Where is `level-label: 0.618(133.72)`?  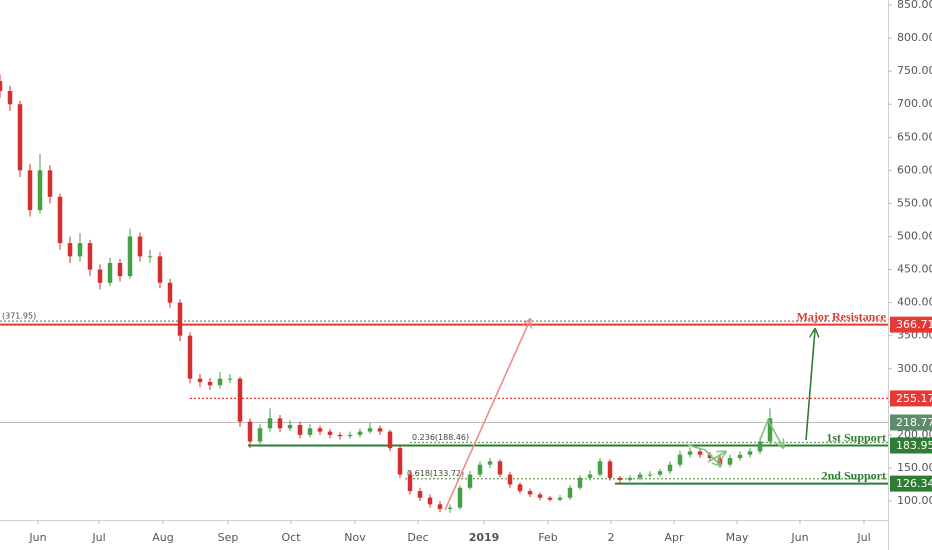 level-label: 0.618(133.72) is located at coordinates (435, 473).